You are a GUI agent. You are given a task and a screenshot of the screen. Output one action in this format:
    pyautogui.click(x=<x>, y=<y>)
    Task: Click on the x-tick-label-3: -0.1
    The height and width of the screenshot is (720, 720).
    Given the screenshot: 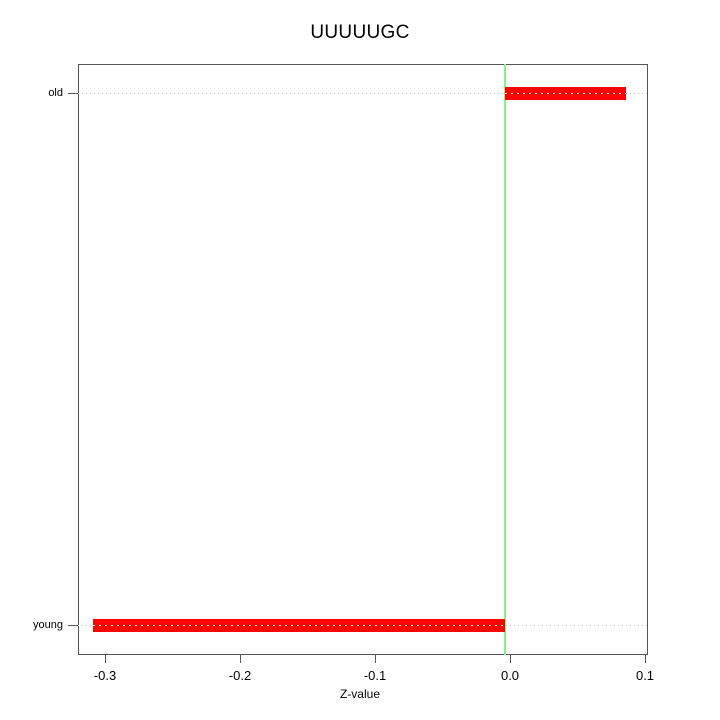 What is the action you would take?
    pyautogui.click(x=375, y=675)
    